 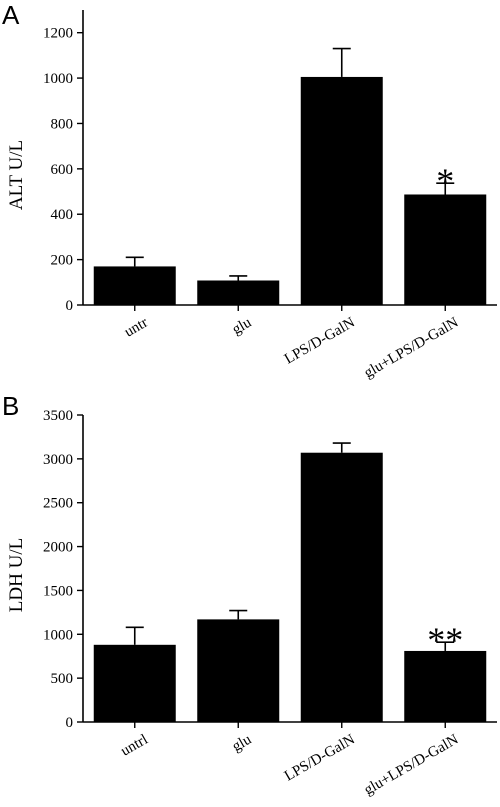 What do you see at coordinates (134, 746) in the screenshot?
I see `category-label: untrl` at bounding box center [134, 746].